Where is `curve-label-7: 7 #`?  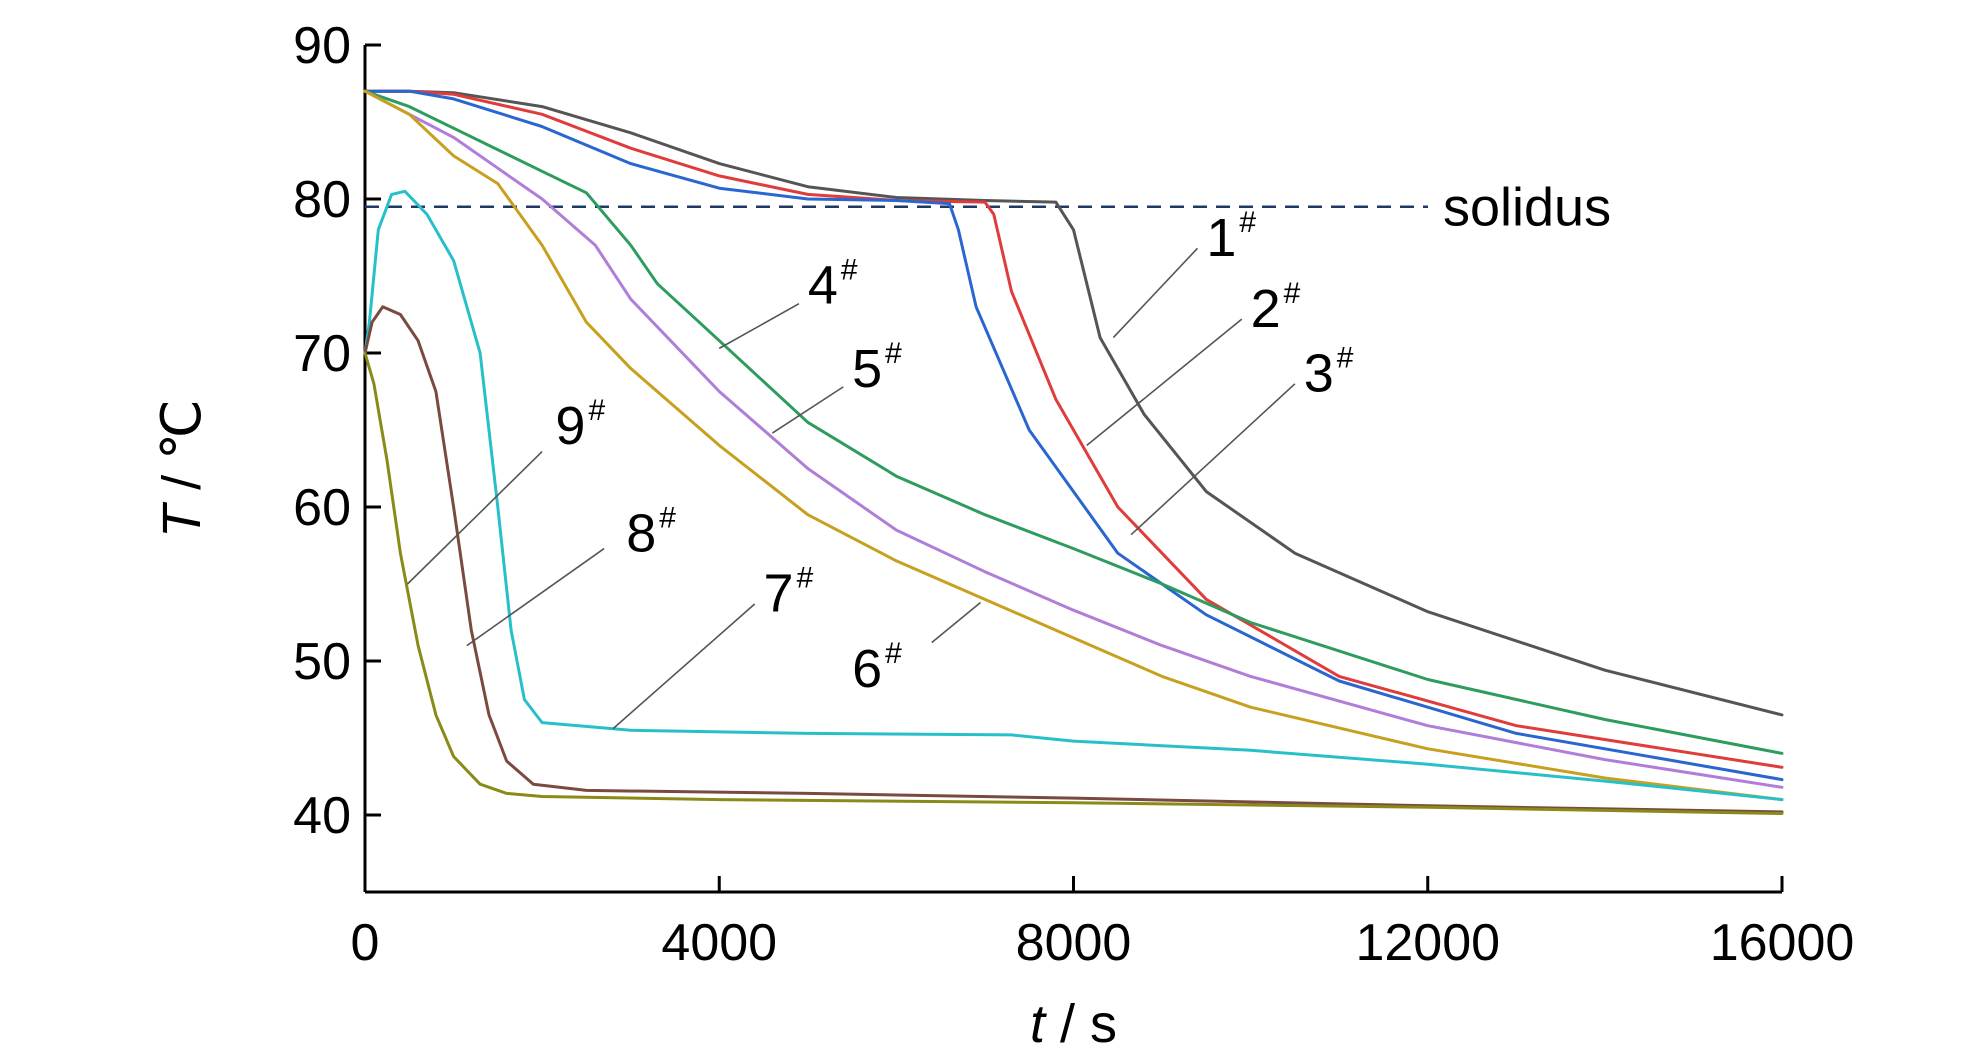 curve-label-7: 7 # is located at coordinates (789, 593).